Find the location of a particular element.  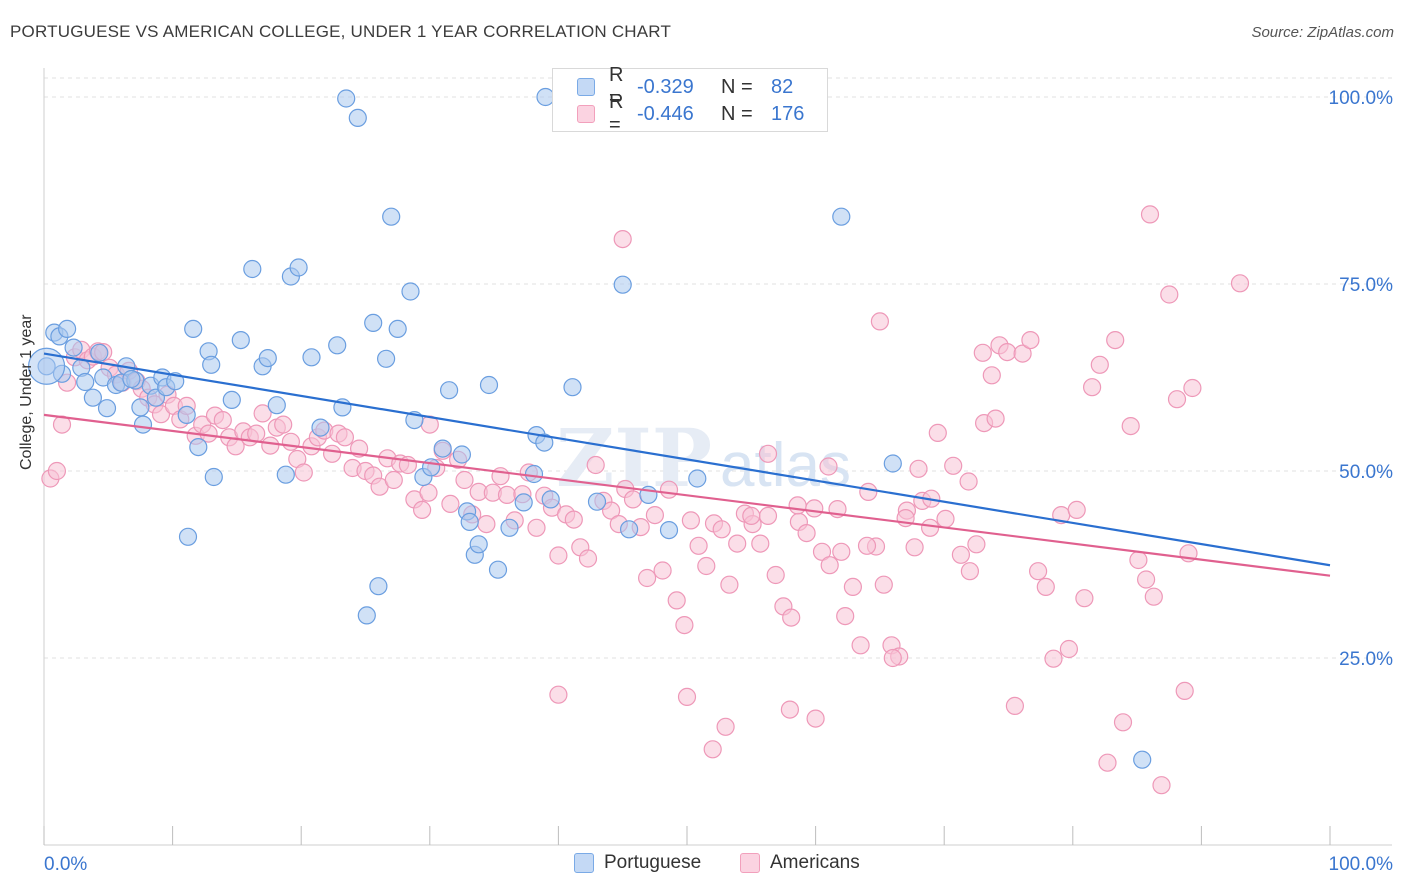

y-tick-label: 50.0% is located at coordinates (1366, 472).